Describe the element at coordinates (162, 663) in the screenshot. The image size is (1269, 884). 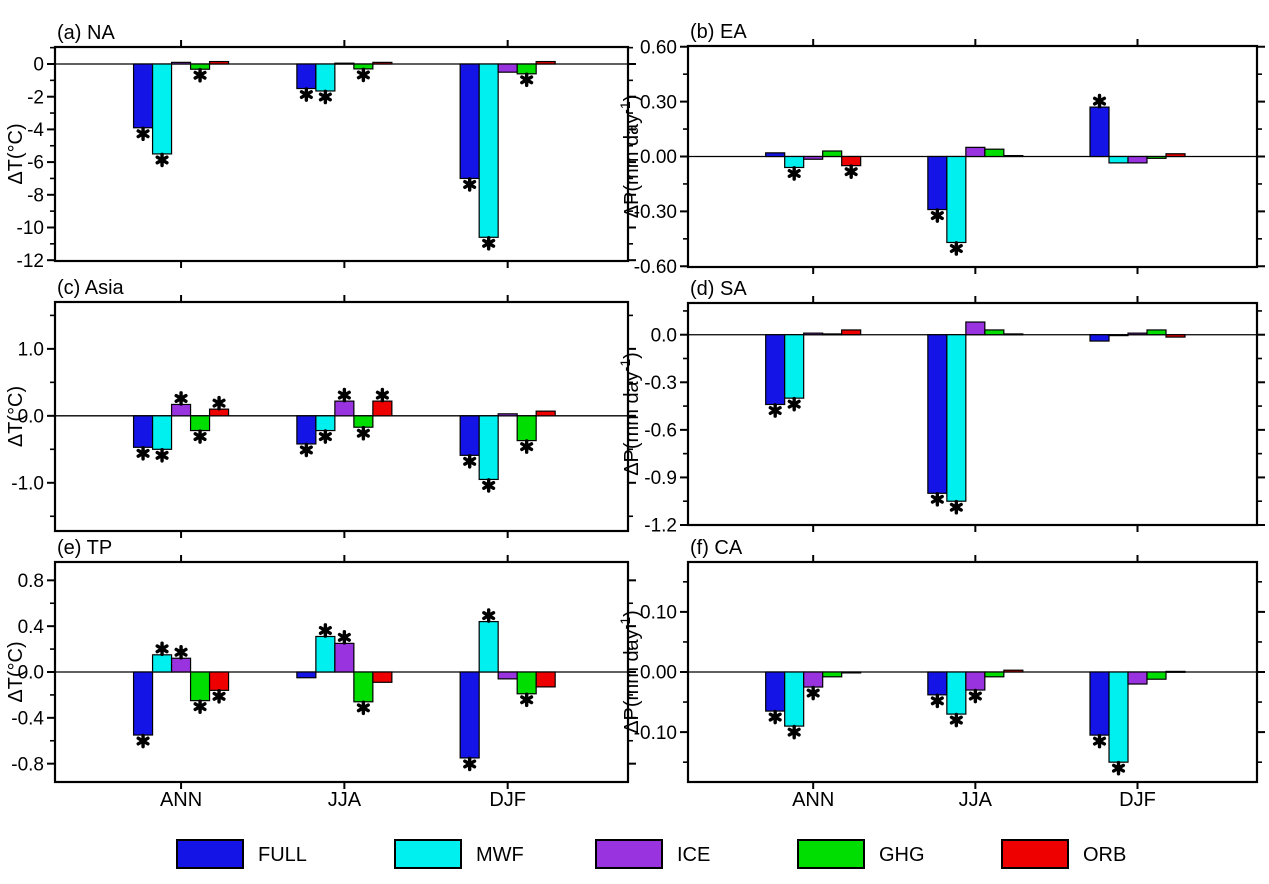
I see `bar-e-ANN-MWF` at that location.